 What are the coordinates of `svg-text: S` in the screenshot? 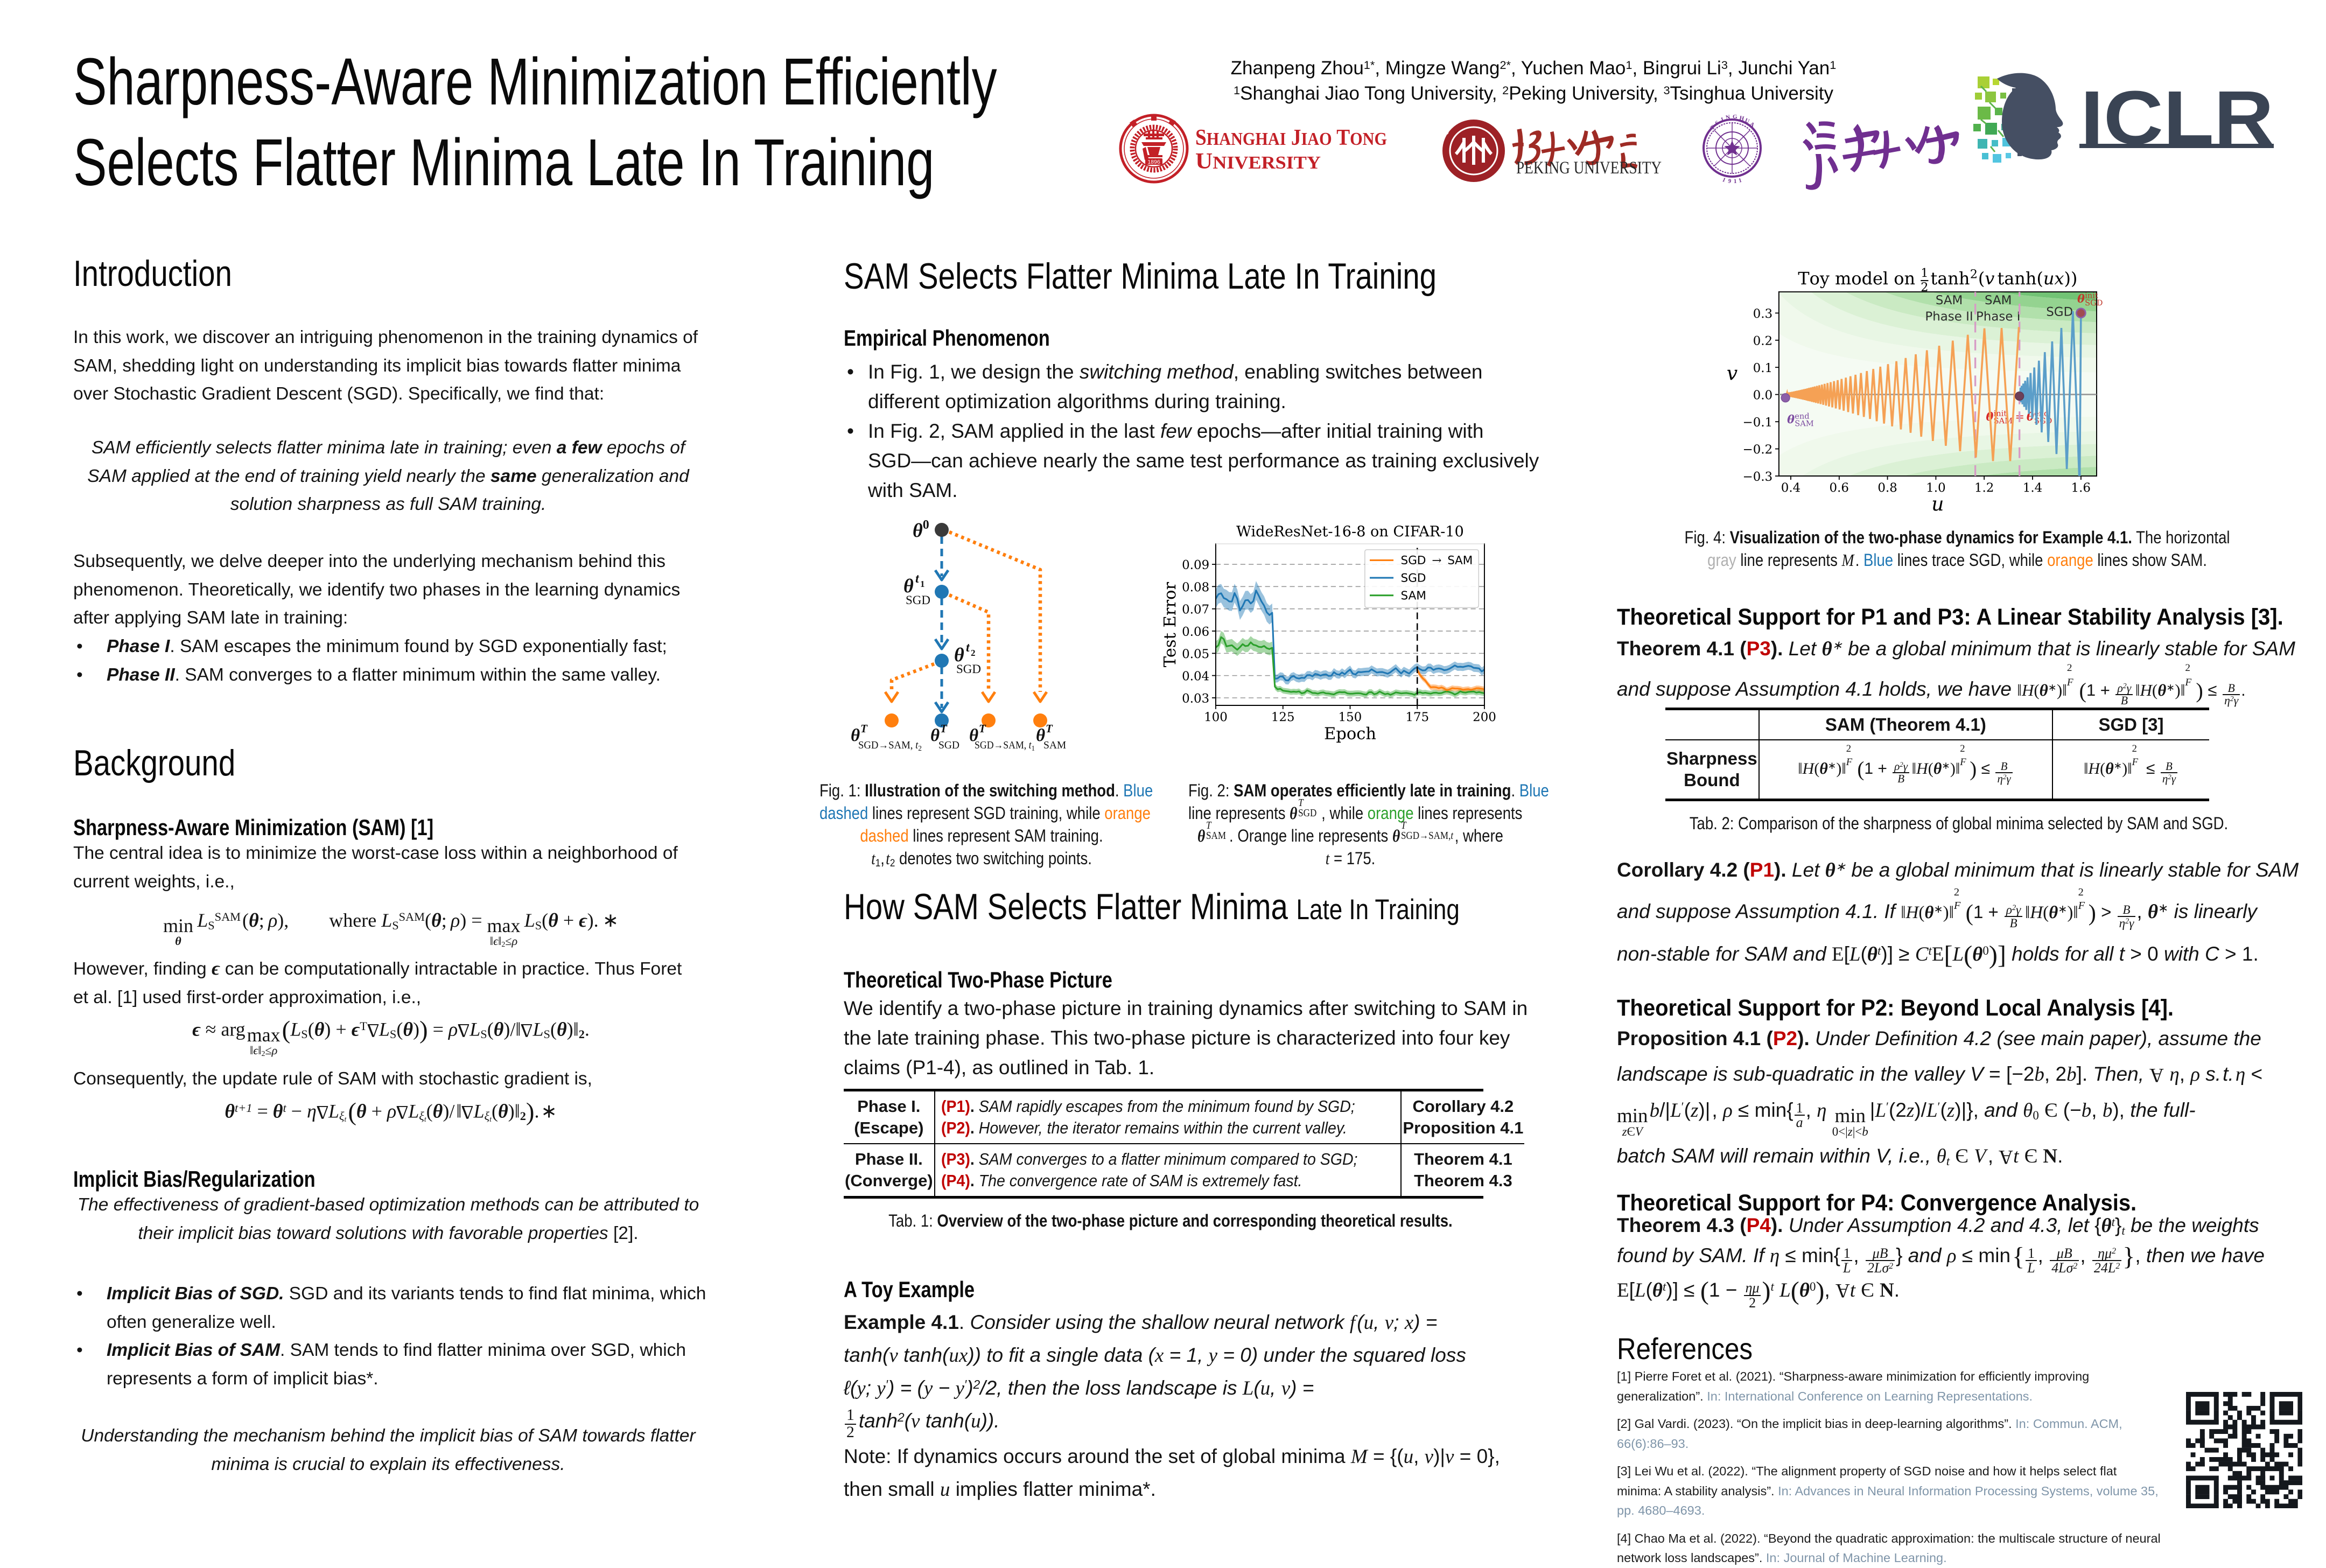 It's located at (1717, 123).